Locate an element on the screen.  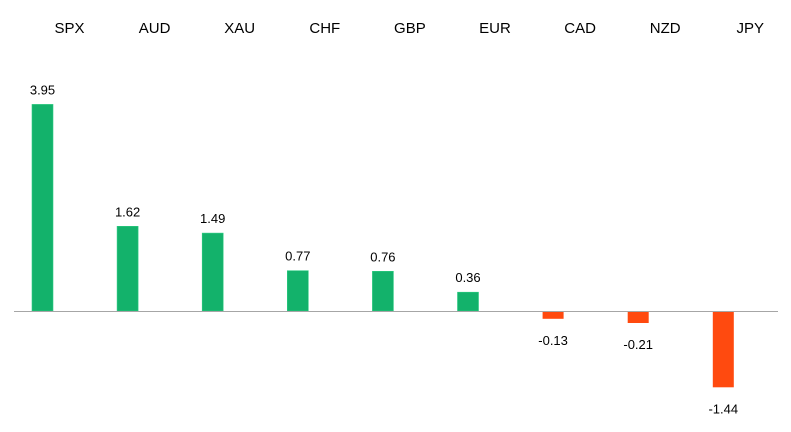
category-label-aud: AUD is located at coordinates (155, 28).